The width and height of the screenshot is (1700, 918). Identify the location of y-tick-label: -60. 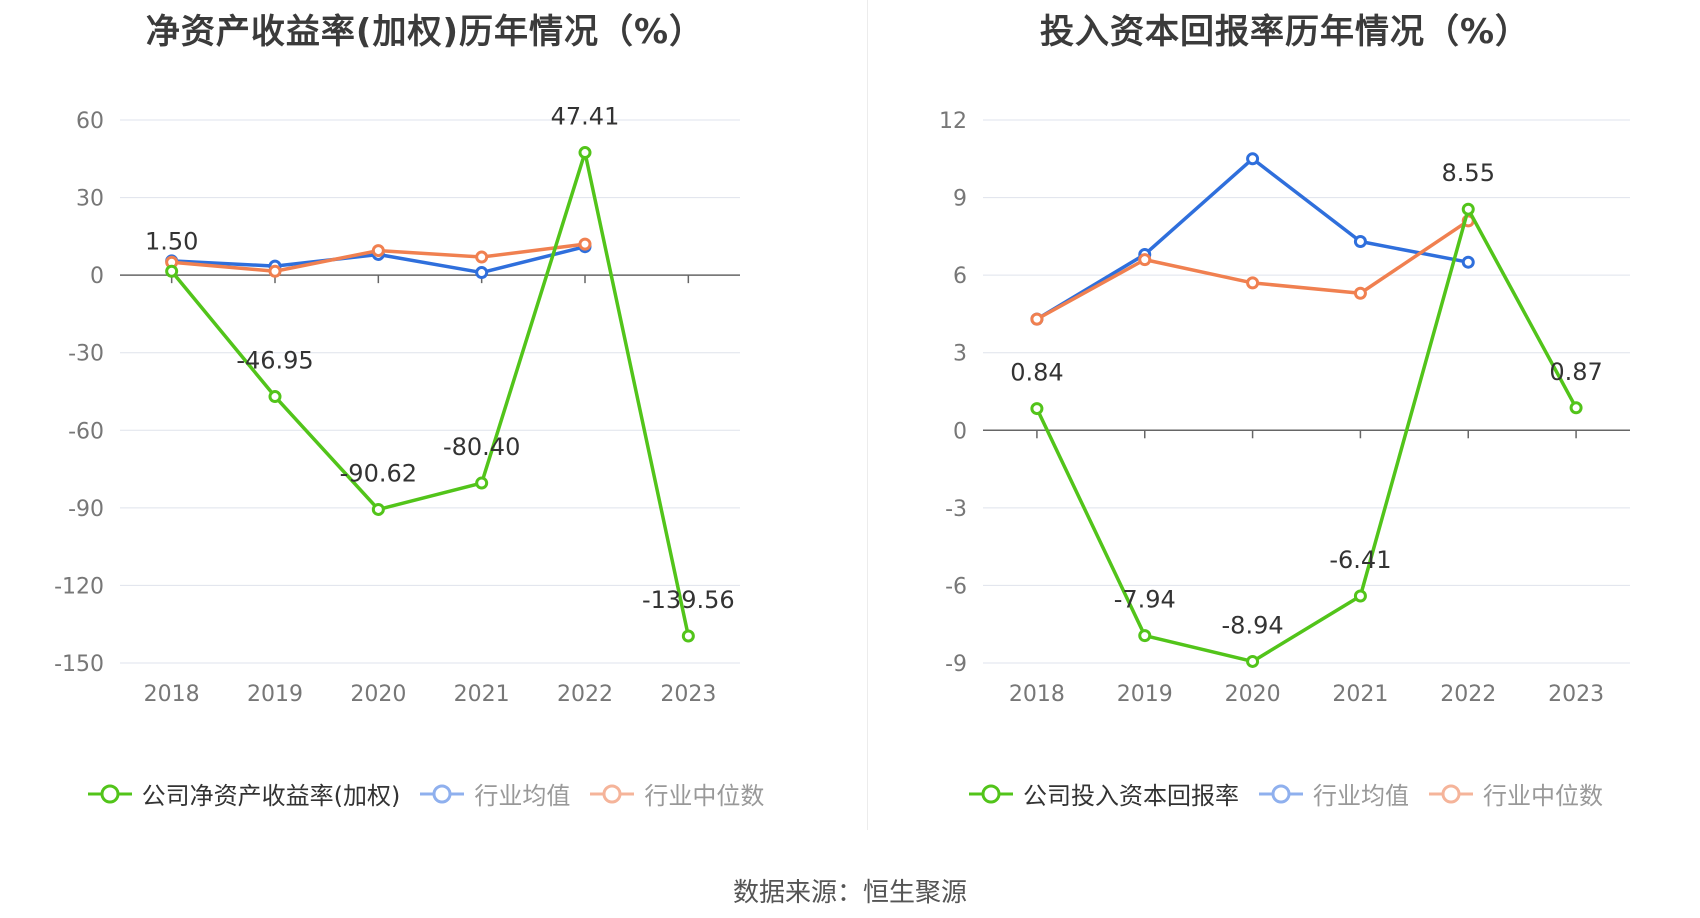
(86, 431).